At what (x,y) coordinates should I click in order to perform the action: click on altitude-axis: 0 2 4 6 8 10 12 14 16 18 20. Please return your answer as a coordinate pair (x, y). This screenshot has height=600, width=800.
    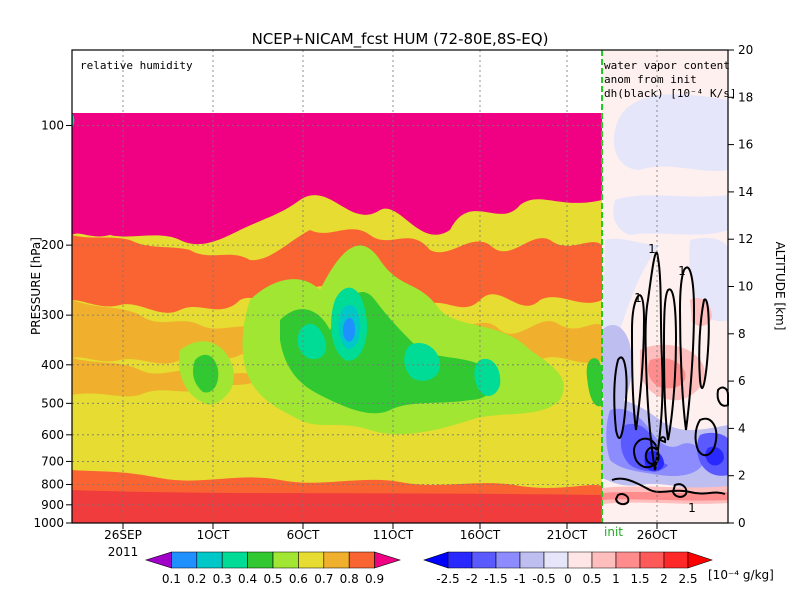
    Looking at the image, I should click on (740, 286).